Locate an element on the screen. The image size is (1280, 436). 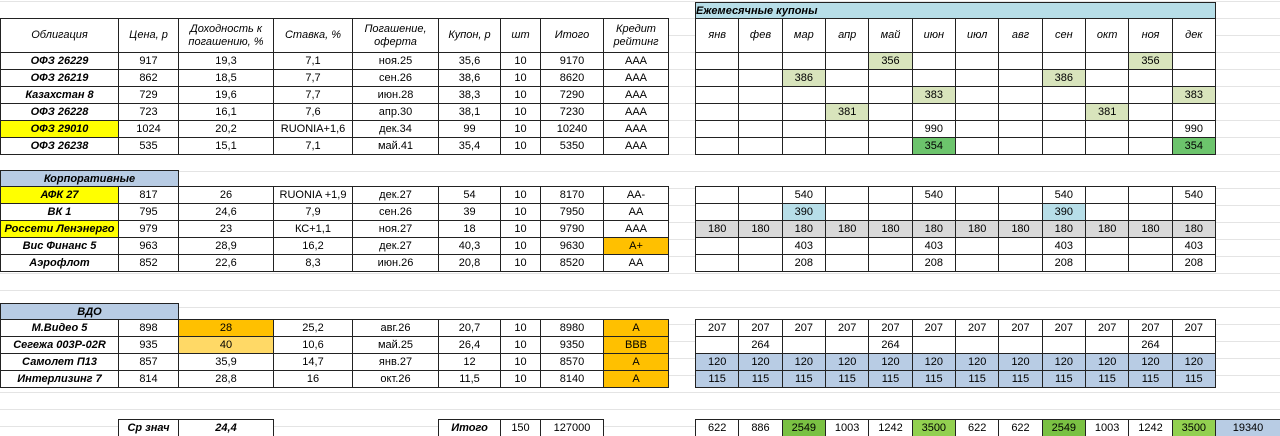
cell: 28,9 is located at coordinates (226, 246).